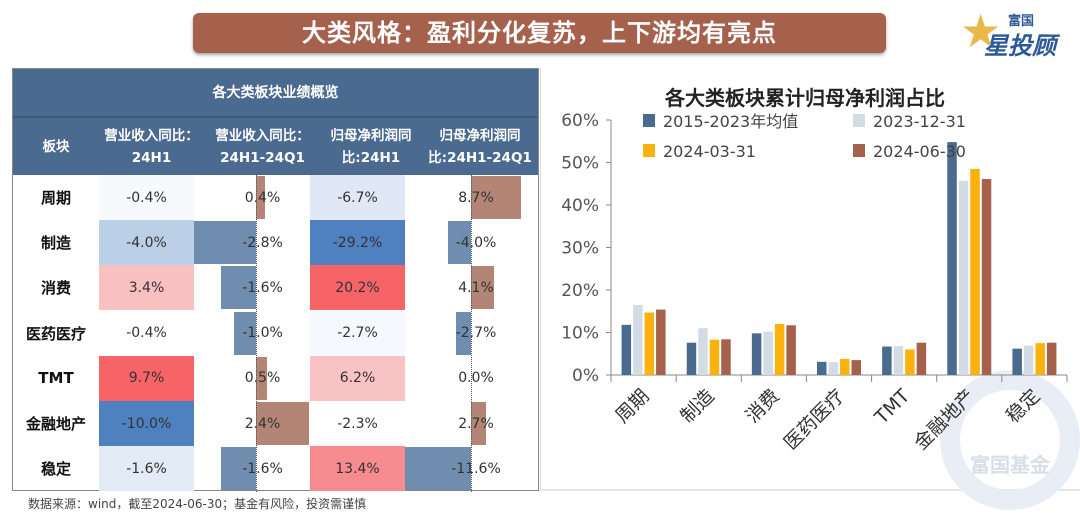 This screenshot has width=1080, height=515. I want to click on header-rev-diff: 营业收入同比：24H1-24Q1, so click(262, 146).